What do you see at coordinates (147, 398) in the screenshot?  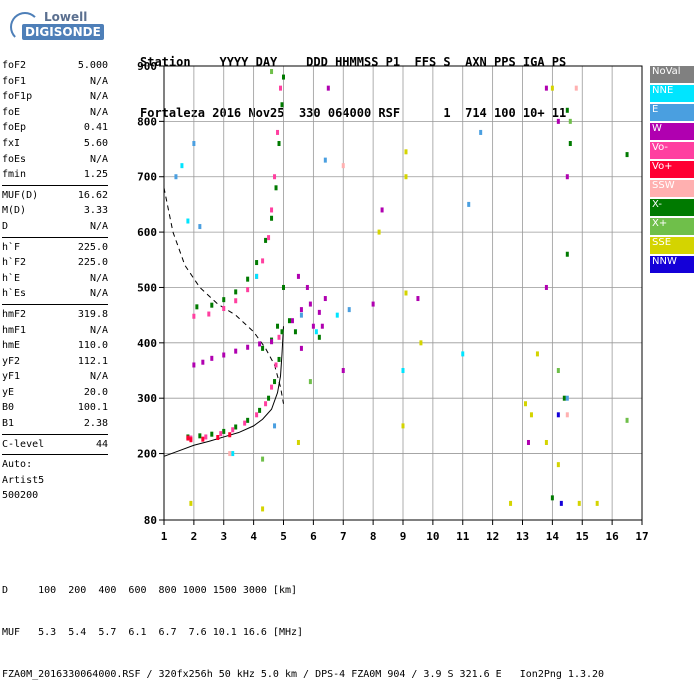 I see `y-tick-label: 300` at bounding box center [147, 398].